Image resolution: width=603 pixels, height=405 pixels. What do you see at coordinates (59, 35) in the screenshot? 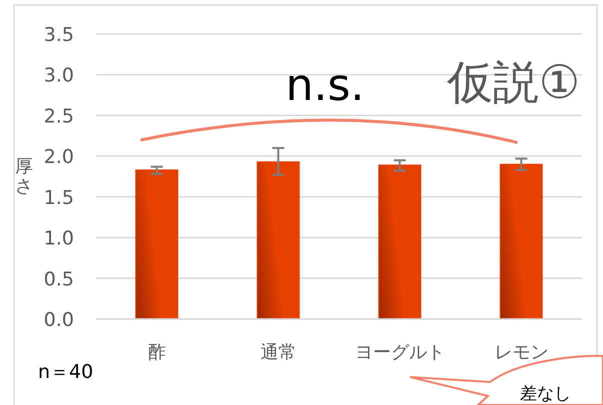
I see `y-tick-label: 3.5` at bounding box center [59, 35].